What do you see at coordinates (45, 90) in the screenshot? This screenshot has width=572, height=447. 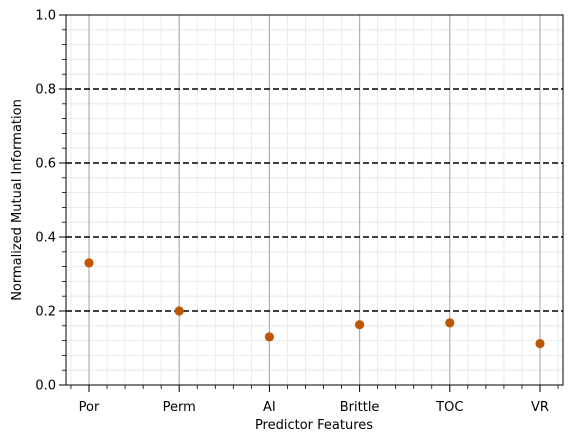 I see `y-tick-label: 0.8` at bounding box center [45, 90].